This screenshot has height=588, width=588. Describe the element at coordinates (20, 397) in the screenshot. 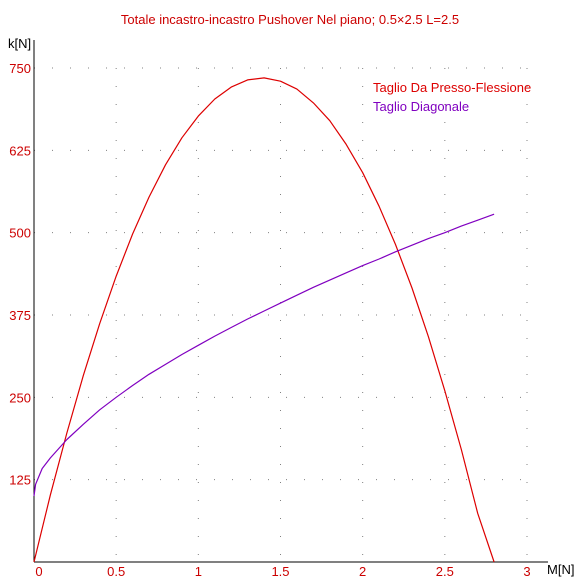

I see `y-tick-label: 250` at that location.